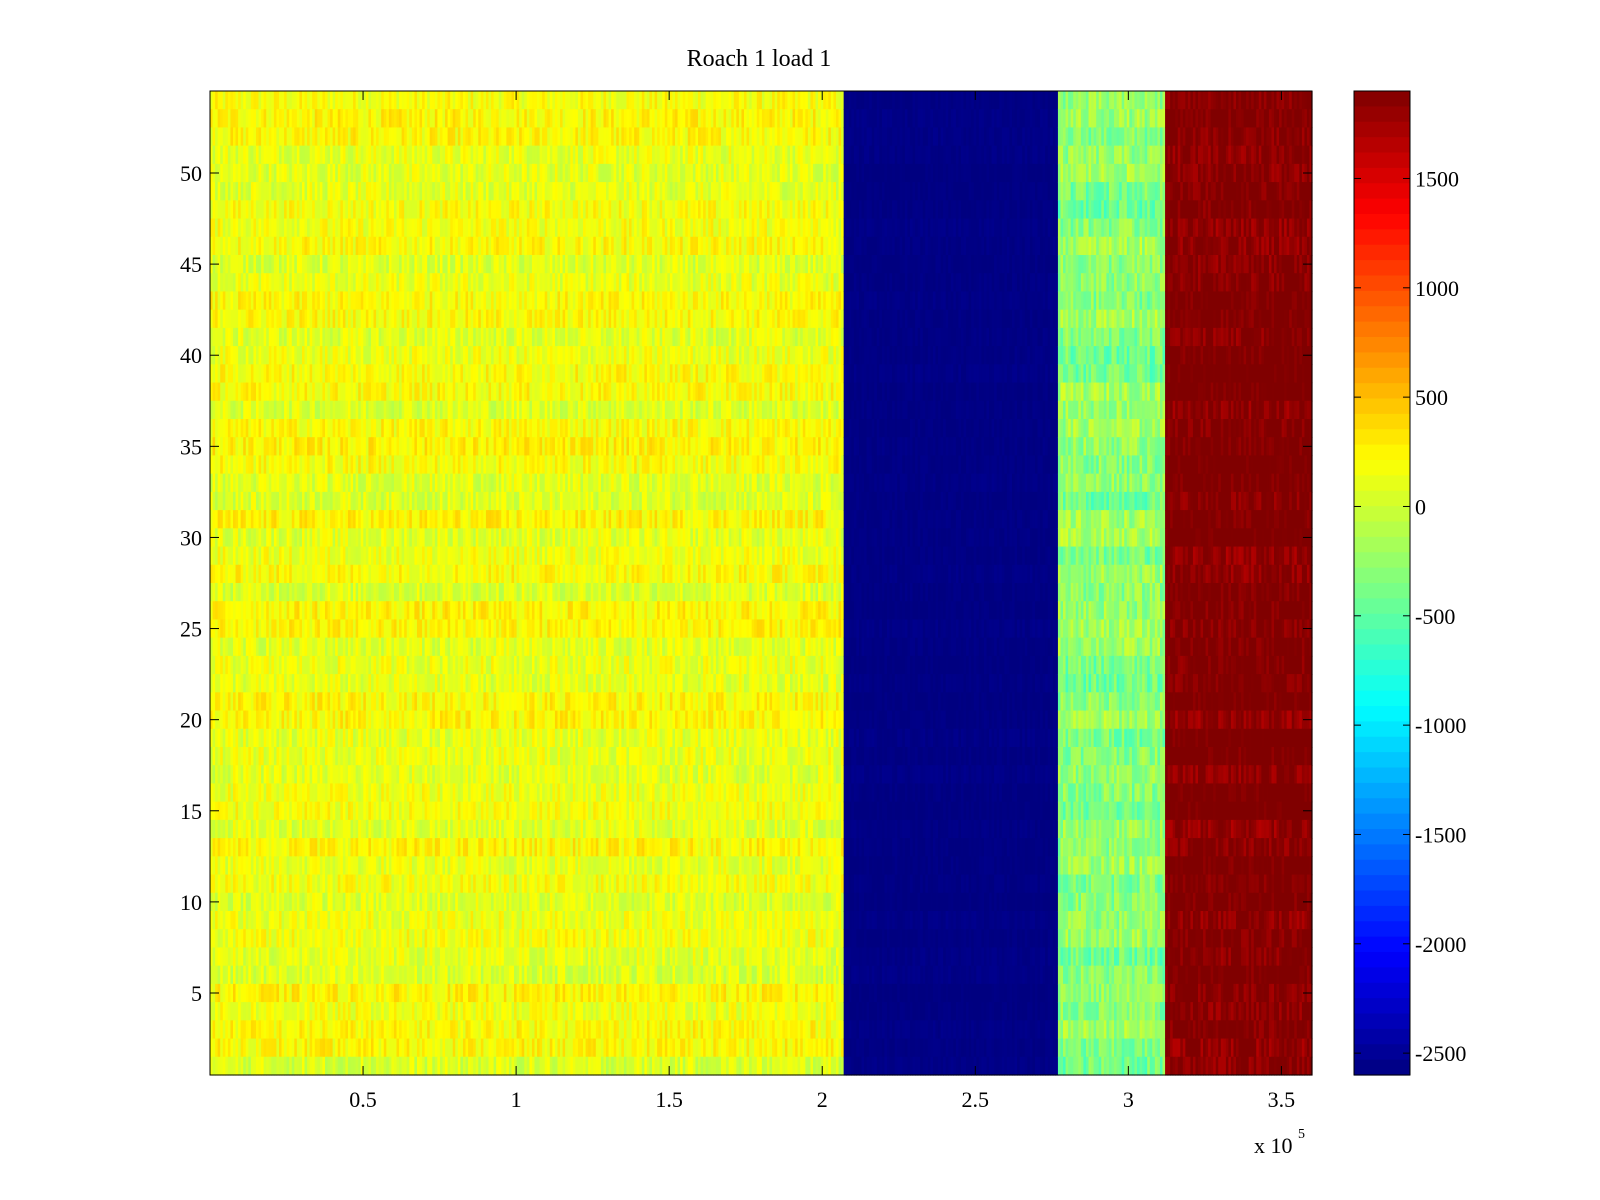 The height and width of the screenshot is (1200, 1600). I want to click on chart-title: Roach 1 load 1, so click(759, 59).